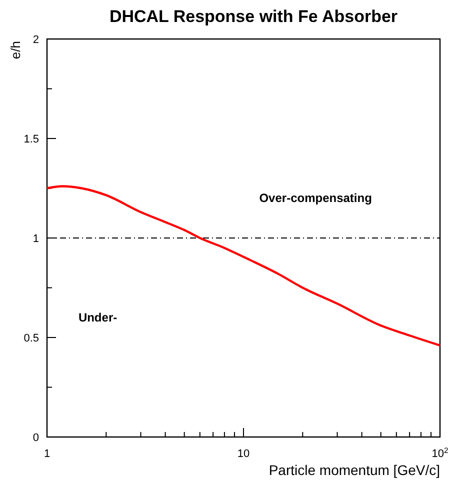  What do you see at coordinates (35, 239) in the screenshot?
I see `y-tick-label: 1` at bounding box center [35, 239].